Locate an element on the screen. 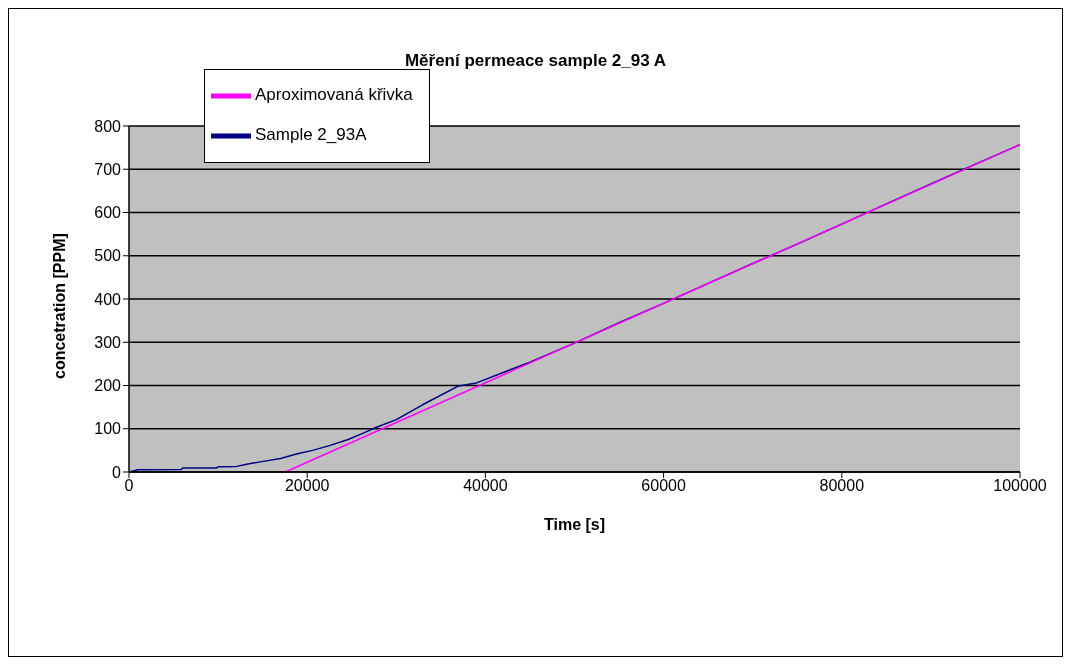 This screenshot has width=1071, height=665. x-tick-label: 100000 is located at coordinates (1020, 486).